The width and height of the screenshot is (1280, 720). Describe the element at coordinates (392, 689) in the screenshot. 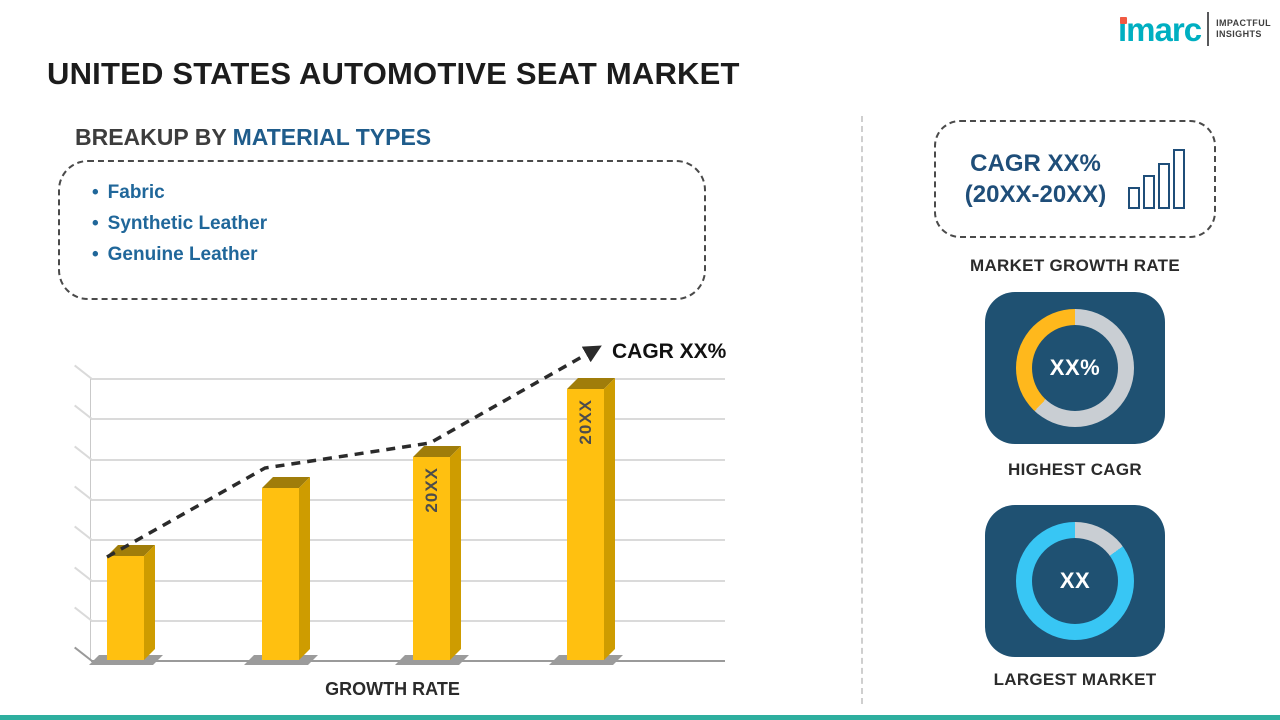

I see `chart-x-axis-label: GROWTH RATE` at that location.